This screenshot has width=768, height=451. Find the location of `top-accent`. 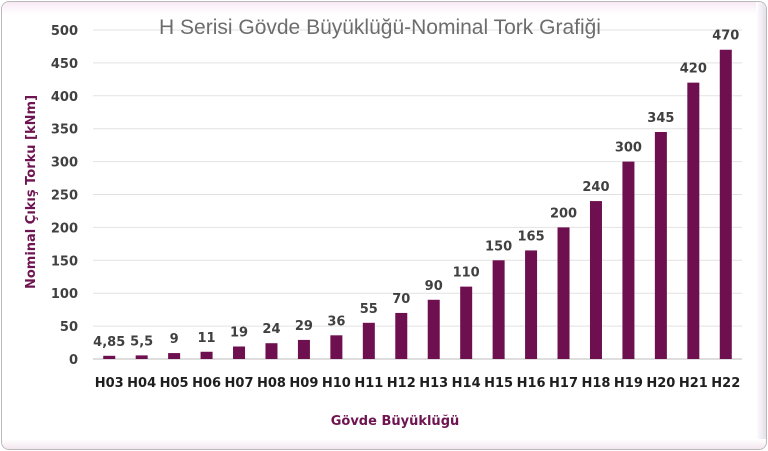

top-accent is located at coordinates (384, 8).